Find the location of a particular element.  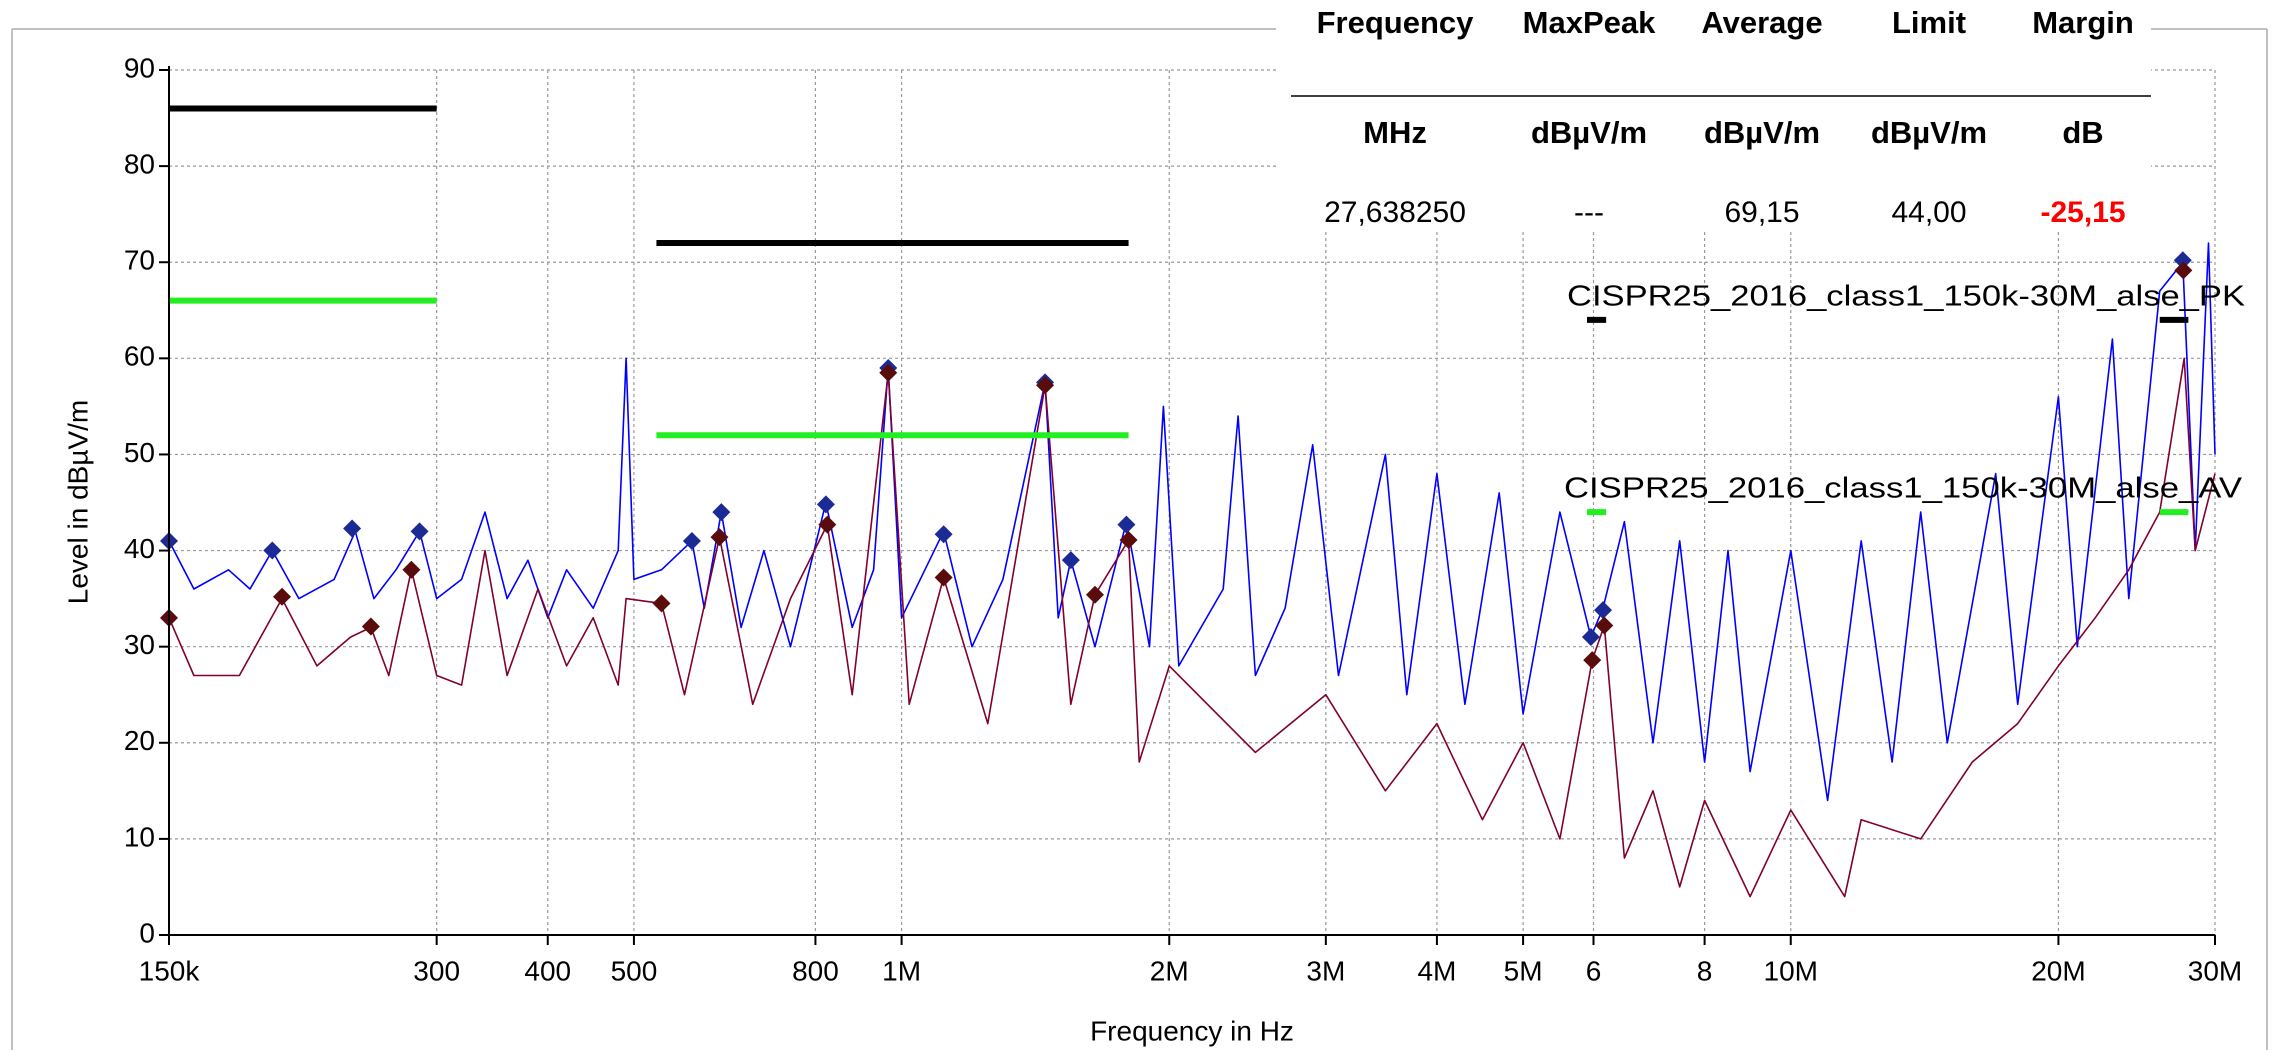

x-tick-label: 150k is located at coordinates (170, 970).